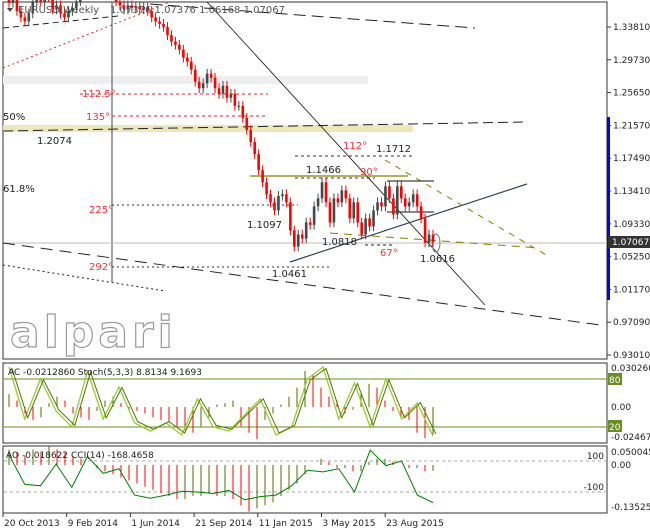 The image size is (650, 530). What do you see at coordinates (32, 524) in the screenshot?
I see `time-tick-label: 20 Oct 2013` at bounding box center [32, 524].